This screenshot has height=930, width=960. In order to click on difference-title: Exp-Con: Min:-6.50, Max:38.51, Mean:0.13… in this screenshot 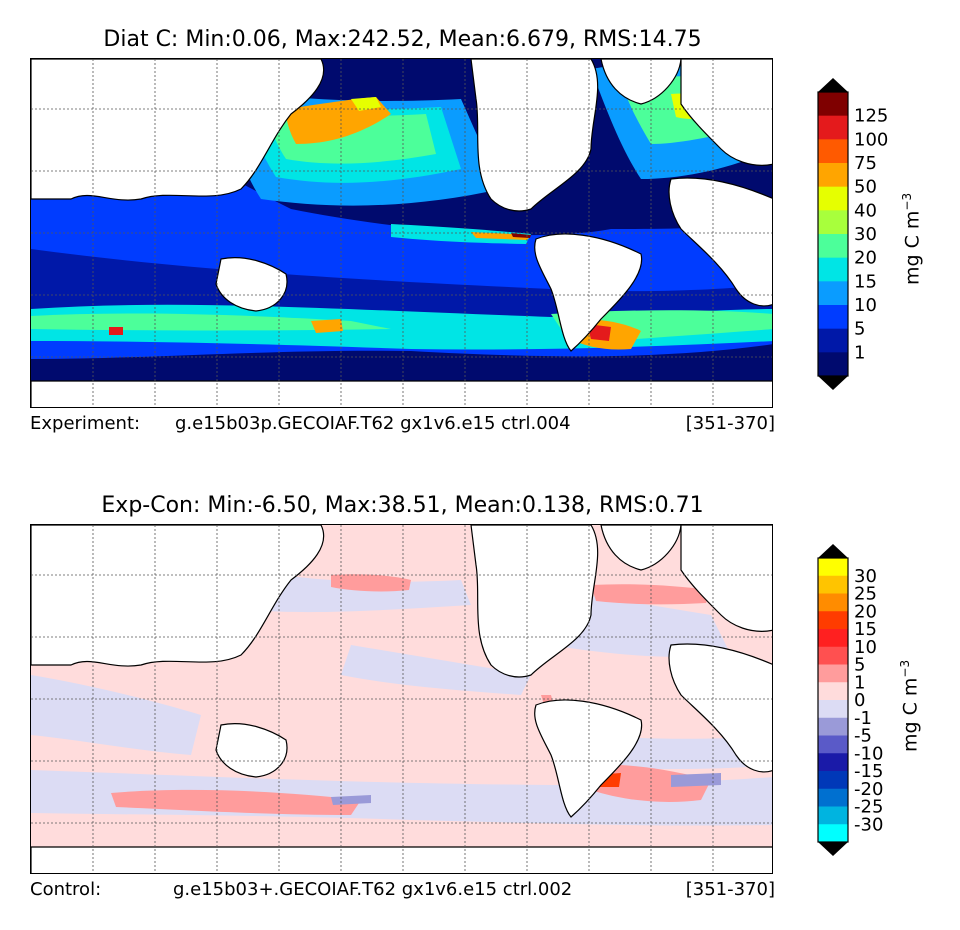, I will do `click(402, 505)`.